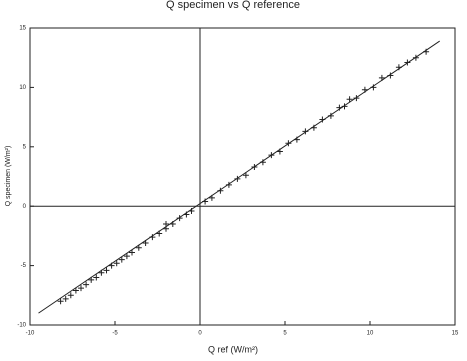 The image size is (467, 361). What do you see at coordinates (21, 326) in the screenshot?
I see `y-tick-label: -10` at bounding box center [21, 326].